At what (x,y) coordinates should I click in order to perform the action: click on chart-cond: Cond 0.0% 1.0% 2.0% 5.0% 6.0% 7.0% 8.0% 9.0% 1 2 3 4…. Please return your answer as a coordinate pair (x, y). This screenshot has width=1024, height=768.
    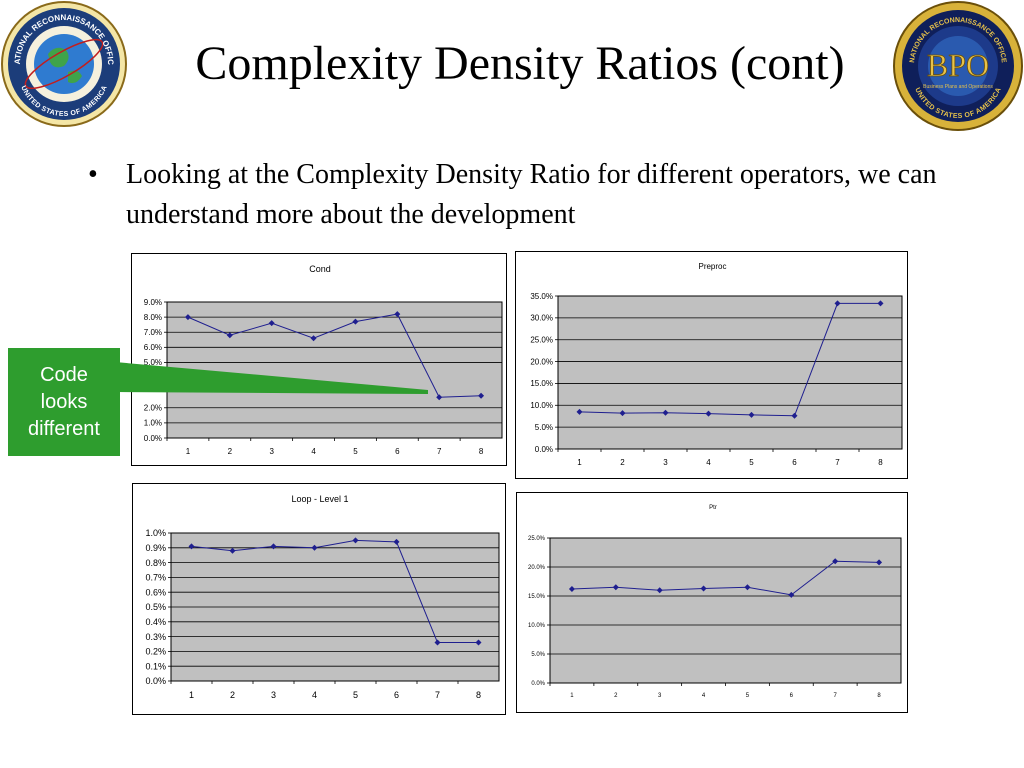
    Looking at the image, I should click on (319, 359).